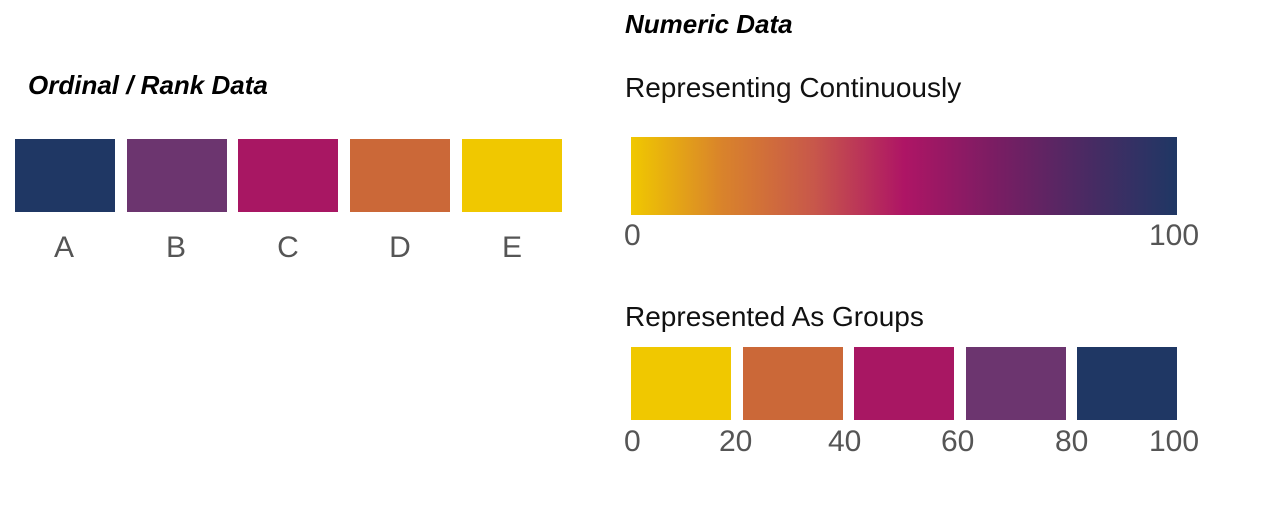 Image resolution: width=1275 pixels, height=505 pixels. I want to click on ordinal-swatch-d, so click(400, 175).